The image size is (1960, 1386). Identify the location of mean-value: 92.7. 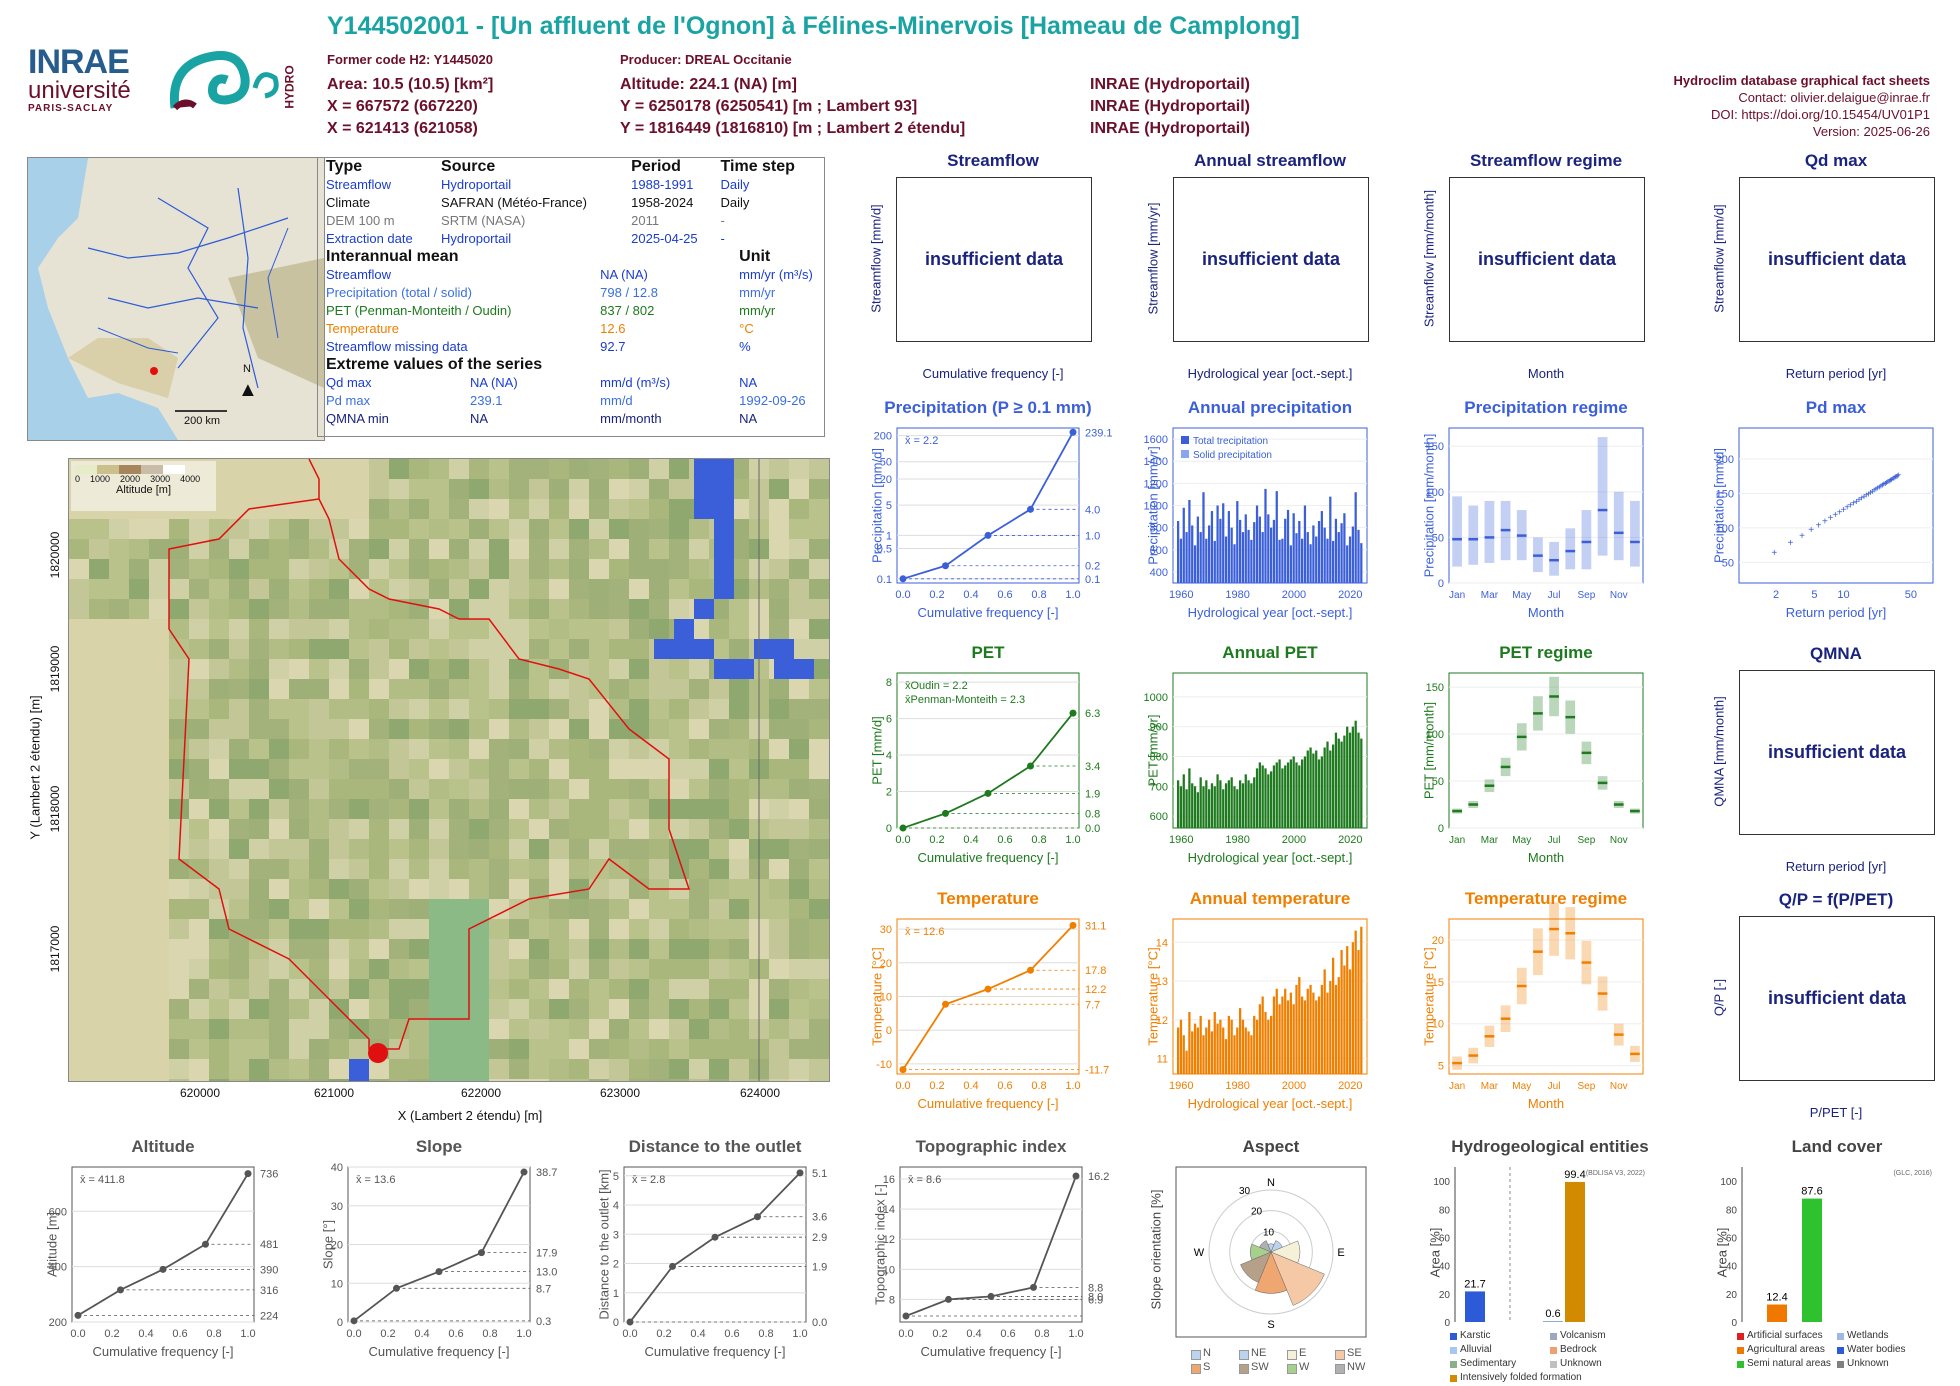
(613, 346).